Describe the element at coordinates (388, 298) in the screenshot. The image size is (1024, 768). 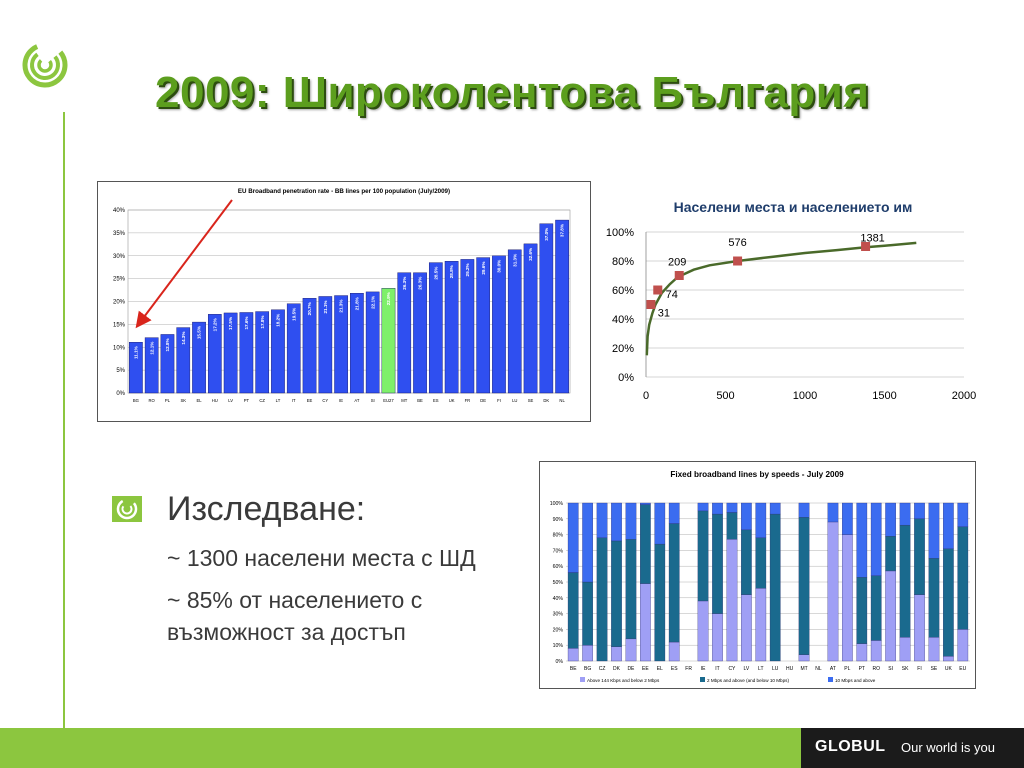
I see `data-label: 22.9%` at that location.